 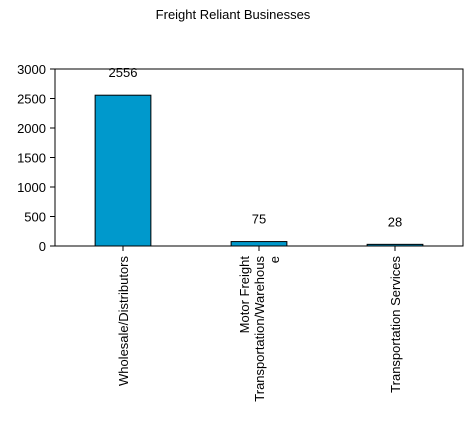 What do you see at coordinates (233, 14) in the screenshot?
I see `chart-title: Freight Reliant Businesses` at bounding box center [233, 14].